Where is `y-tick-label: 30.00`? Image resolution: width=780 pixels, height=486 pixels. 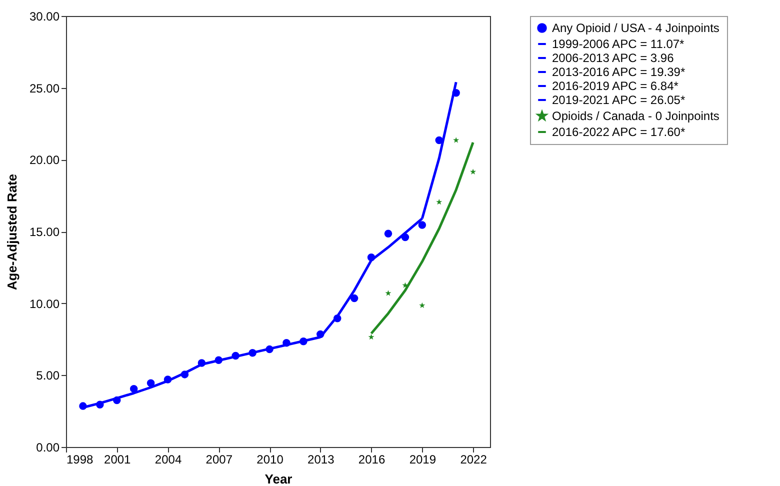 y-tick-label: 30.00 is located at coordinates (44, 17).